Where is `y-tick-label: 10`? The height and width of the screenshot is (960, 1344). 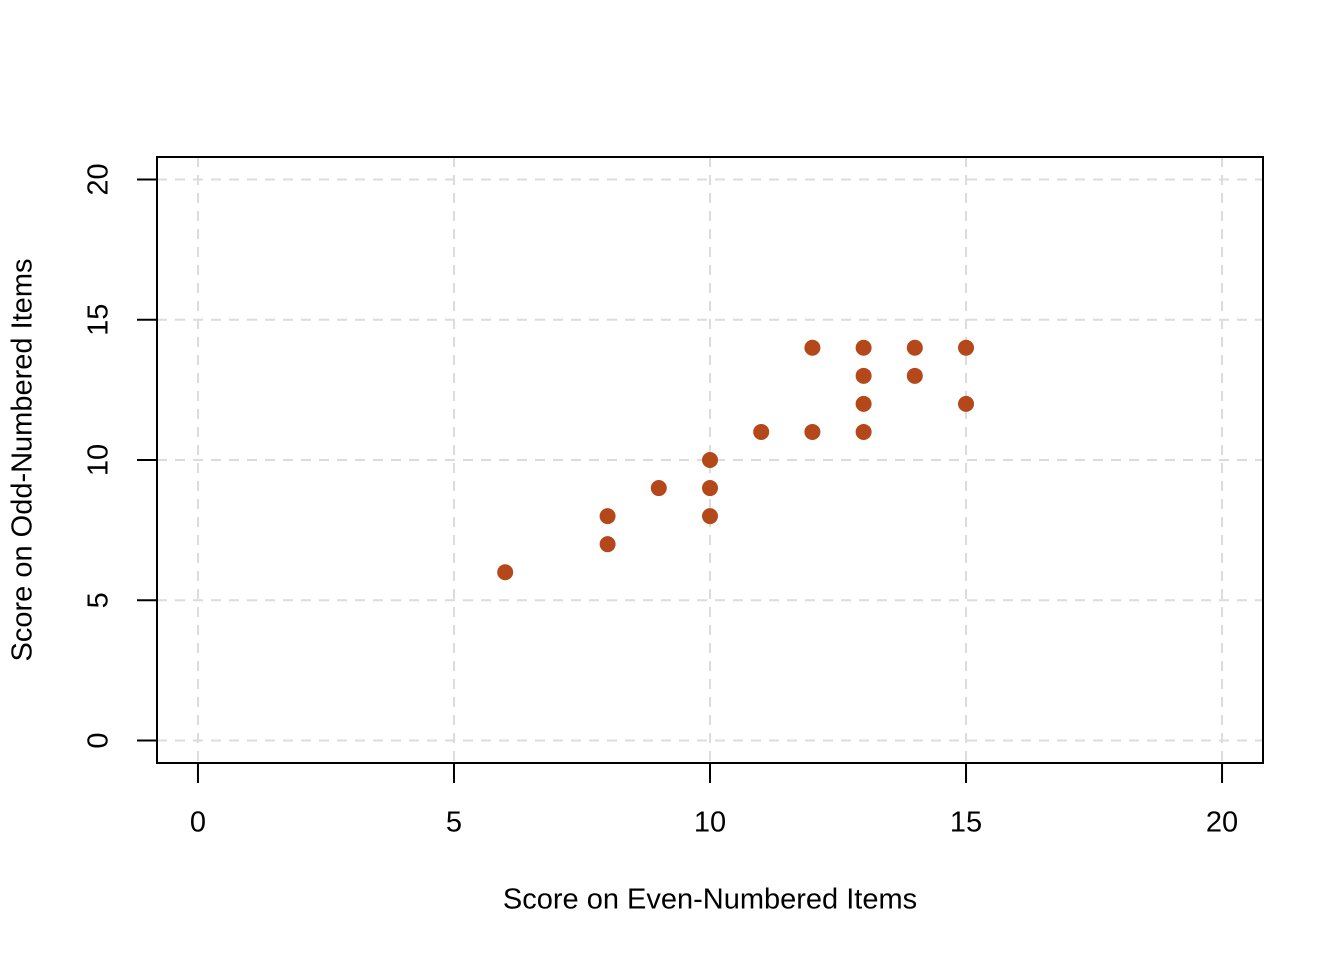 y-tick-label: 10 is located at coordinates (99, 460).